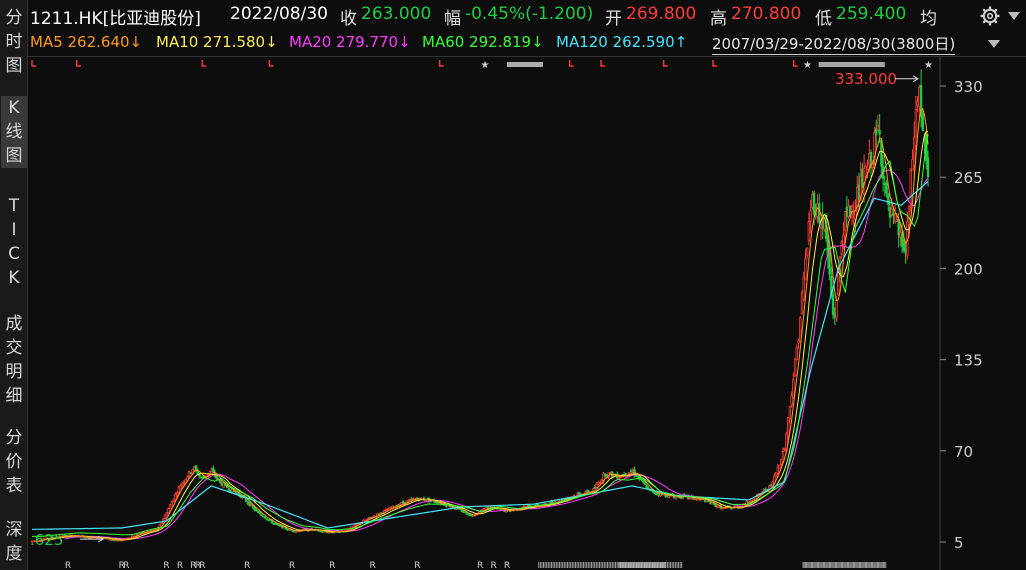 Image resolution: width=1026 pixels, height=570 pixels. What do you see at coordinates (916, 79) in the screenshot?
I see `max-price-arrowhead` at bounding box center [916, 79].